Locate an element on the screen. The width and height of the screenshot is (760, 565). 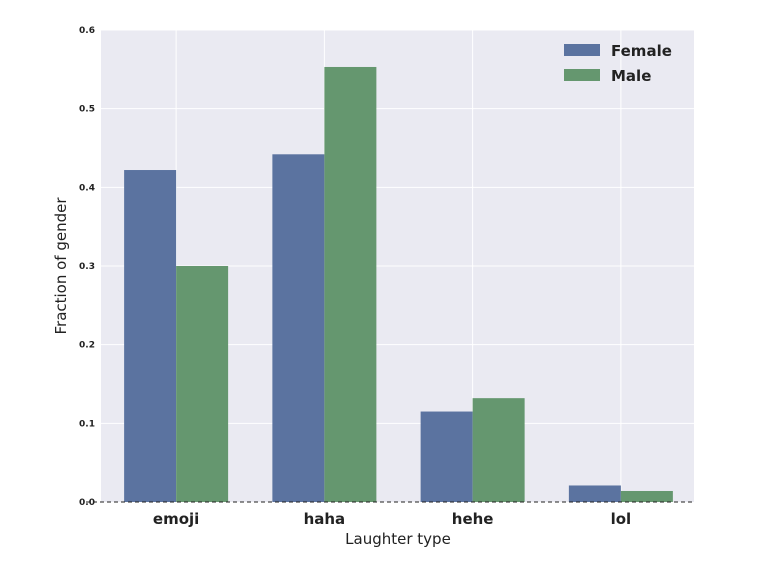
legend-label-female: Female is located at coordinates (641, 51).